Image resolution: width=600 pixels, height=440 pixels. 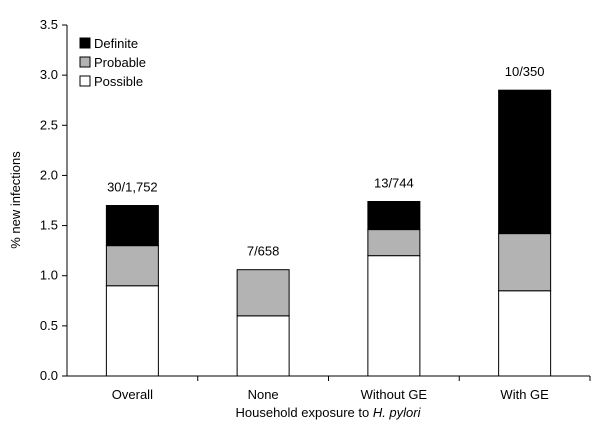 I want to click on x-axis-label-prefix: Household exposure to, so click(x=304, y=412).